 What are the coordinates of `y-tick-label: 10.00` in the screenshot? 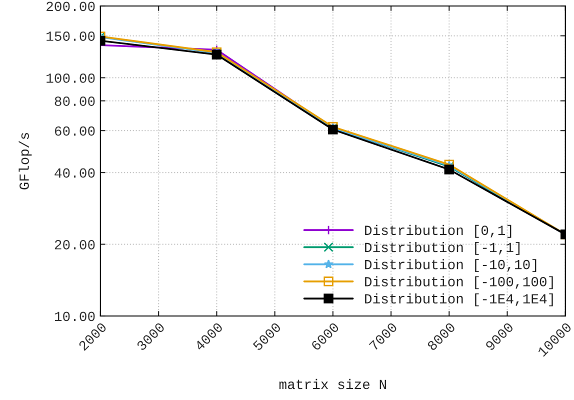 It's located at (74, 317).